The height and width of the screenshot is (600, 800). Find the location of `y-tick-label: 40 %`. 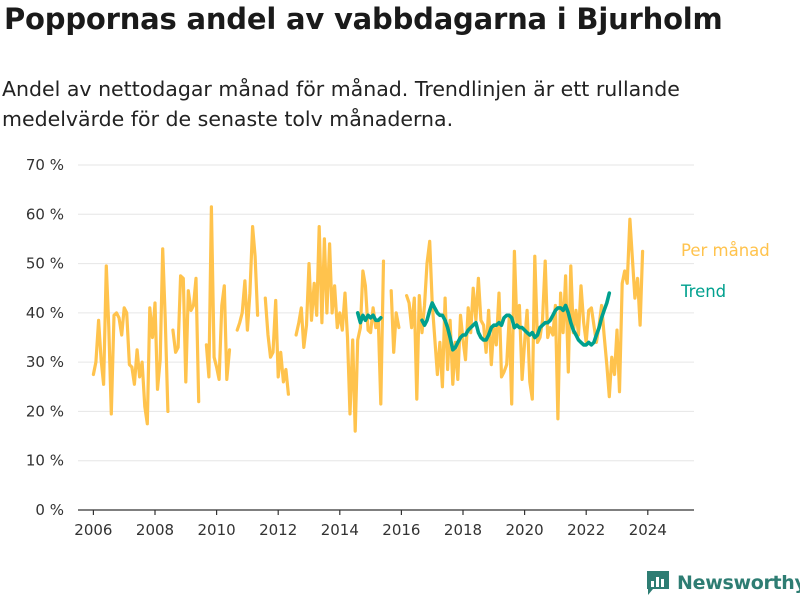

y-tick-label: 40 % is located at coordinates (45, 313).